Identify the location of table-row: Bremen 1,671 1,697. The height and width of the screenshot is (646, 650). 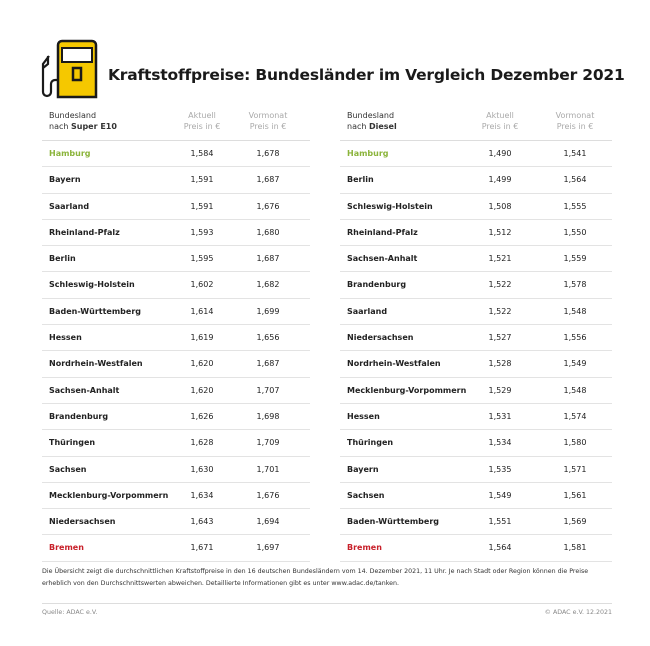
(176, 548).